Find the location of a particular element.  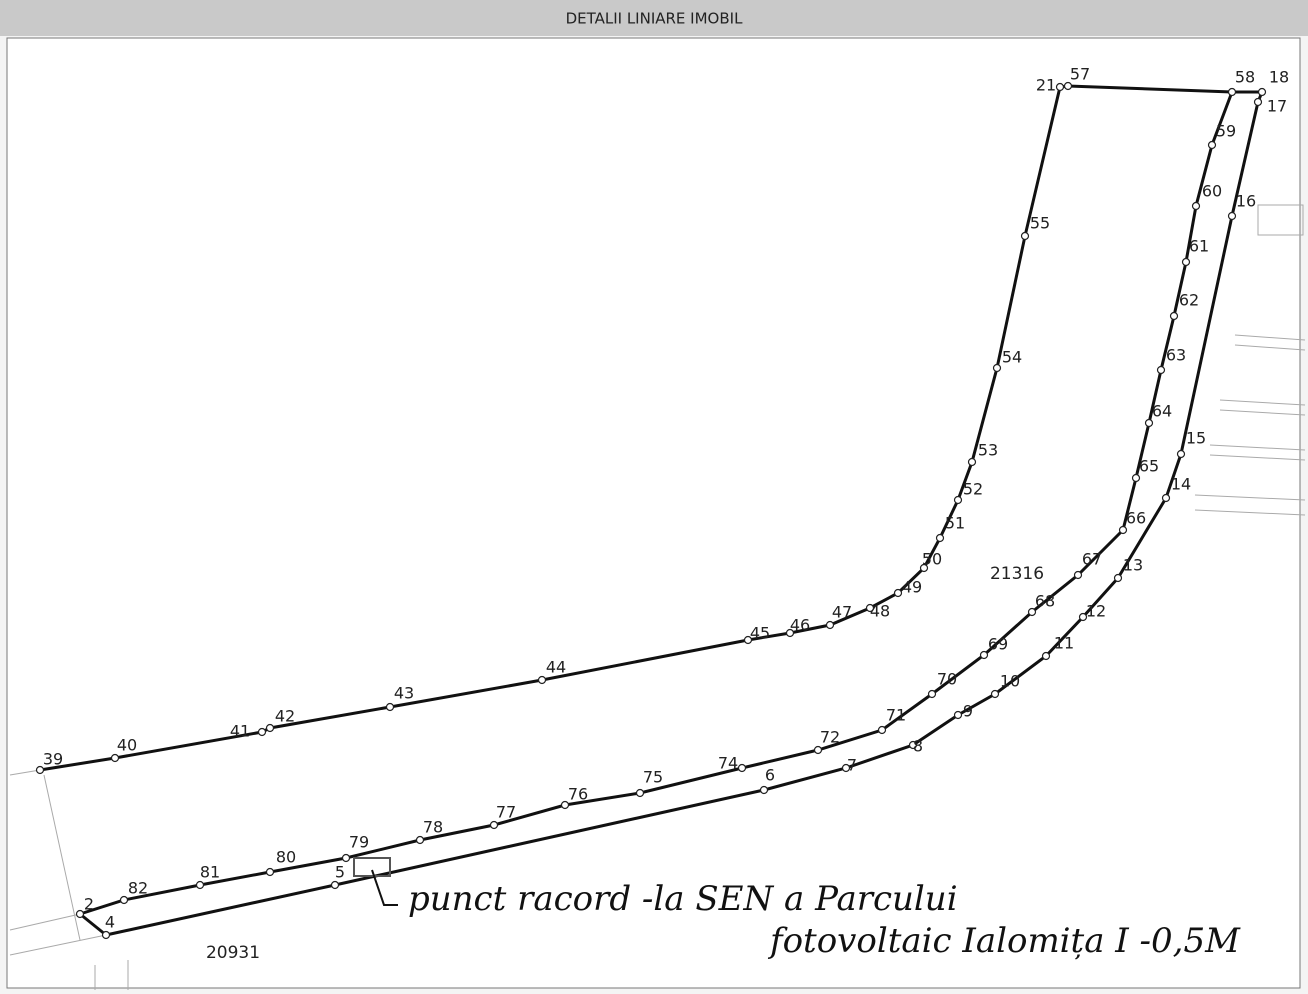

node-label: 61 is located at coordinates (1199, 246).